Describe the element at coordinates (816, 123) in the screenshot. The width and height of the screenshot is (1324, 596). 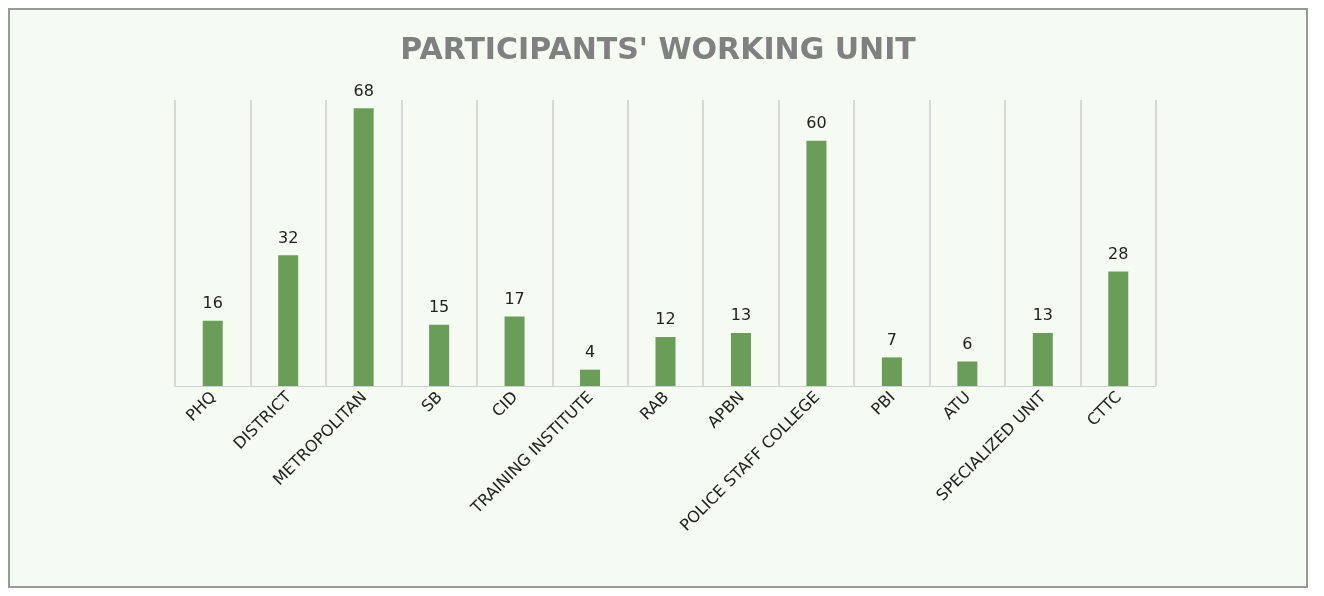
I see `data-label: 60` at that location.